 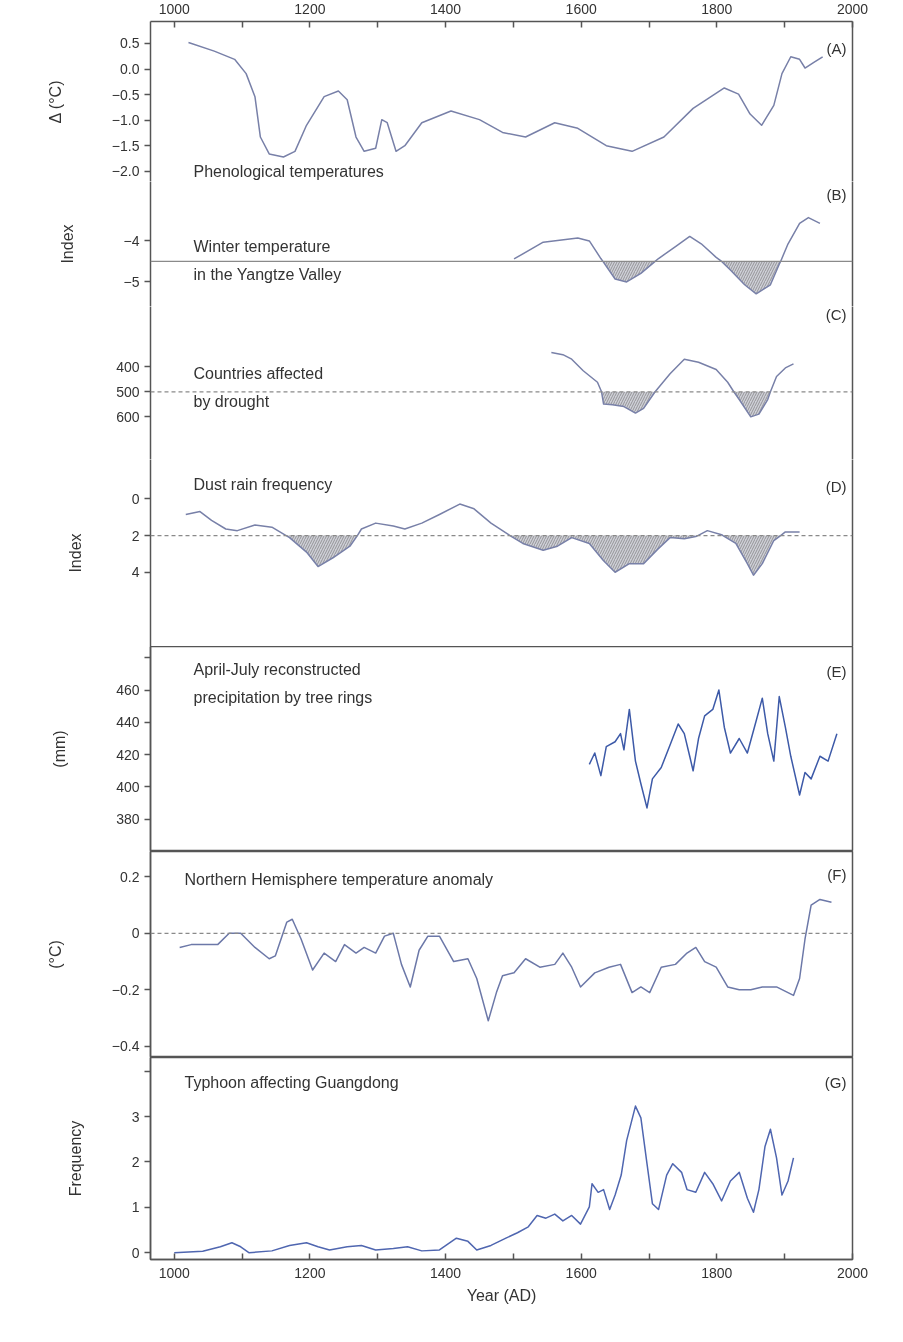 What do you see at coordinates (310, 1272) in the screenshot?
I see `x-tick-label: 1200` at bounding box center [310, 1272].